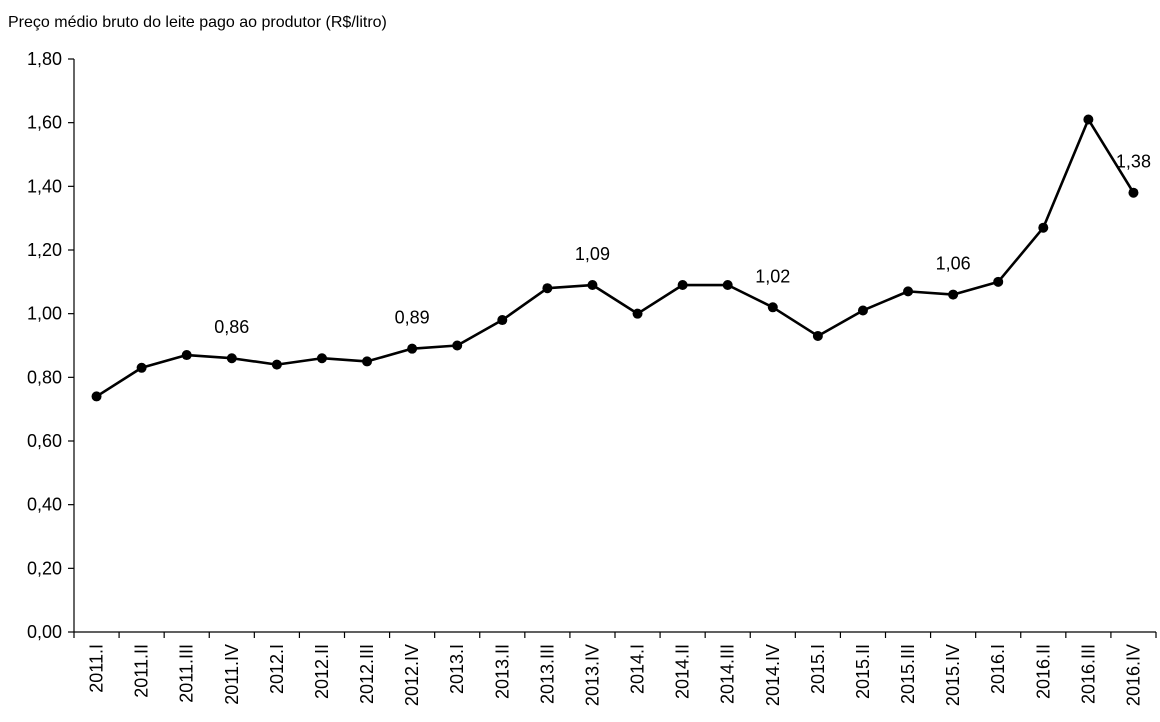 The width and height of the screenshot is (1160, 722). Describe the element at coordinates (232, 674) in the screenshot. I see `x-tick-label: 2011.IV` at that location.